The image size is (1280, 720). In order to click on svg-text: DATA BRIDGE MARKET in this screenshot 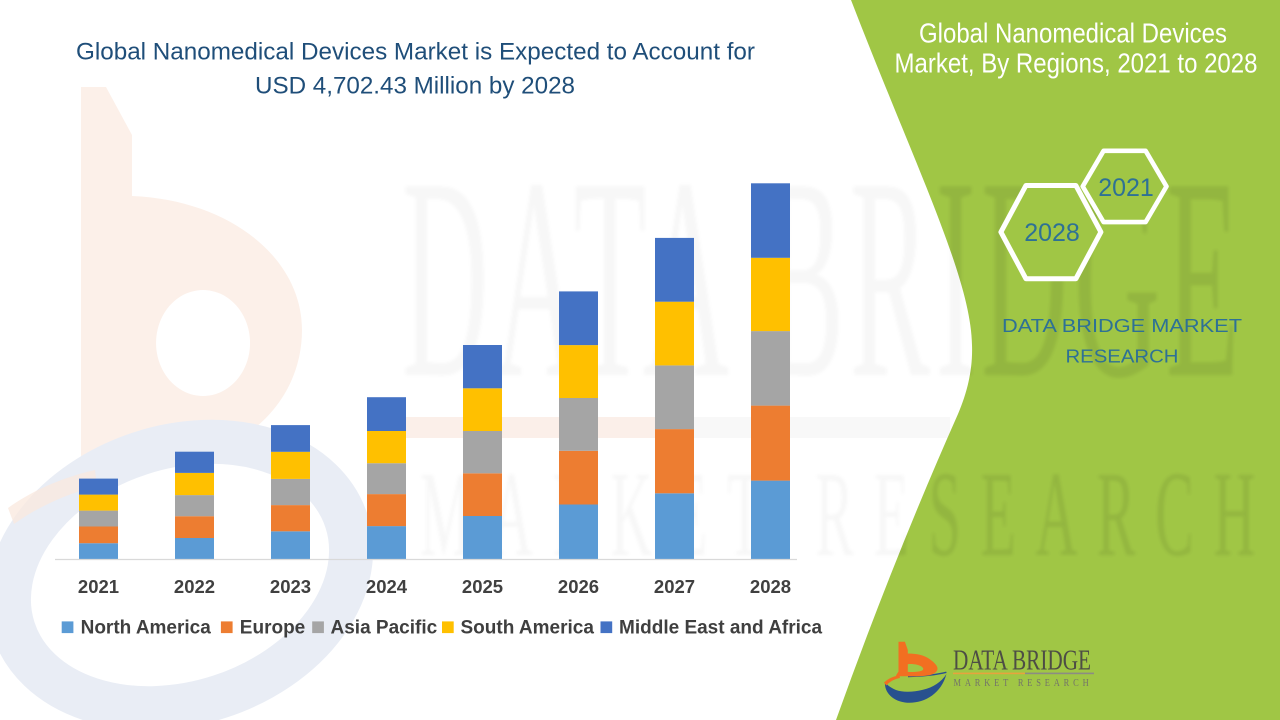, I will do `click(1122, 325)`.